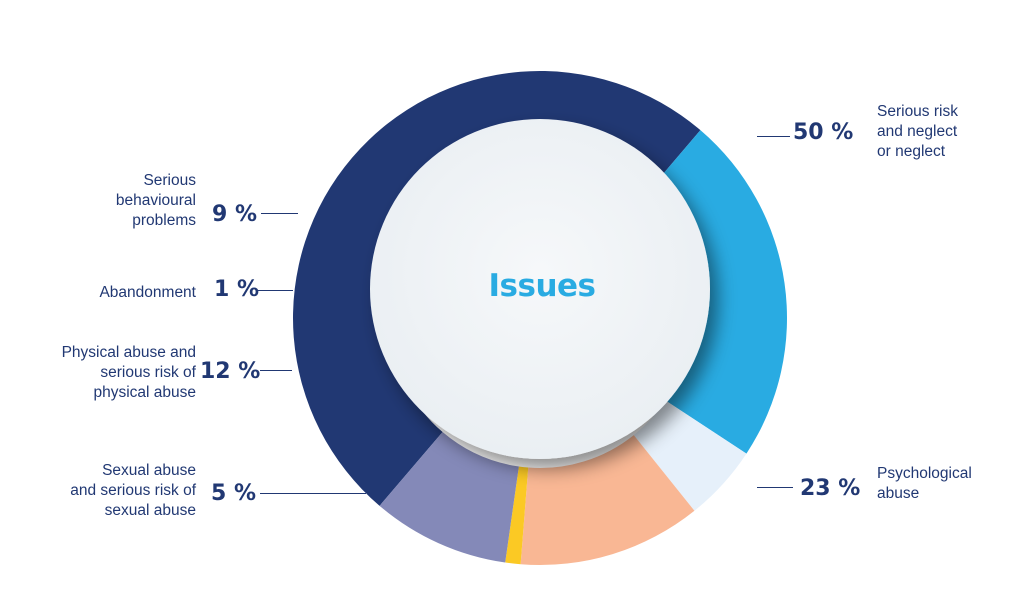  I want to click on slice-sexual-abuse, so click(690, 455).